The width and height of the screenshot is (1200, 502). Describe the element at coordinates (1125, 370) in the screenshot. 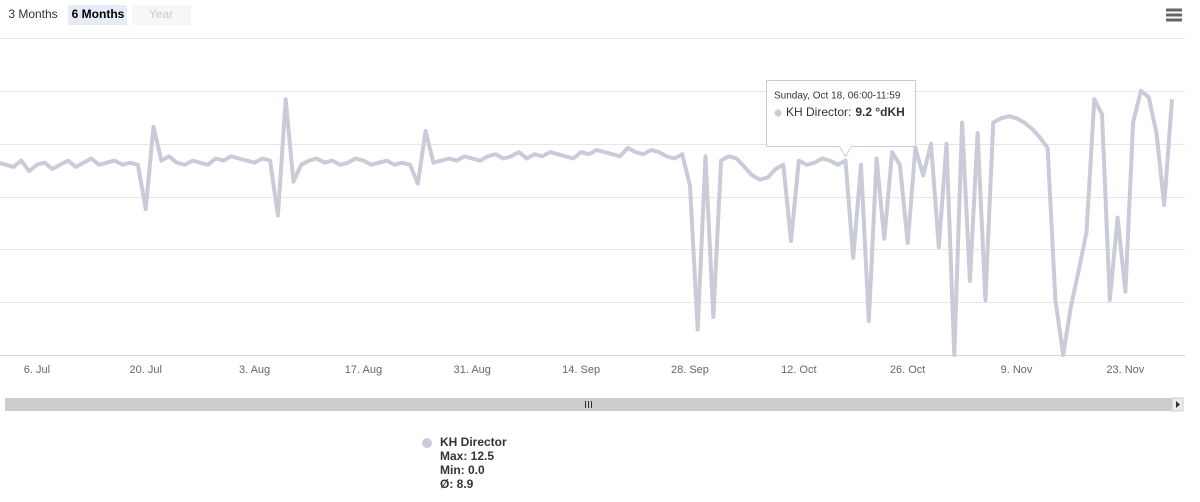

I see `x-tick-label: 23. Nov` at that location.